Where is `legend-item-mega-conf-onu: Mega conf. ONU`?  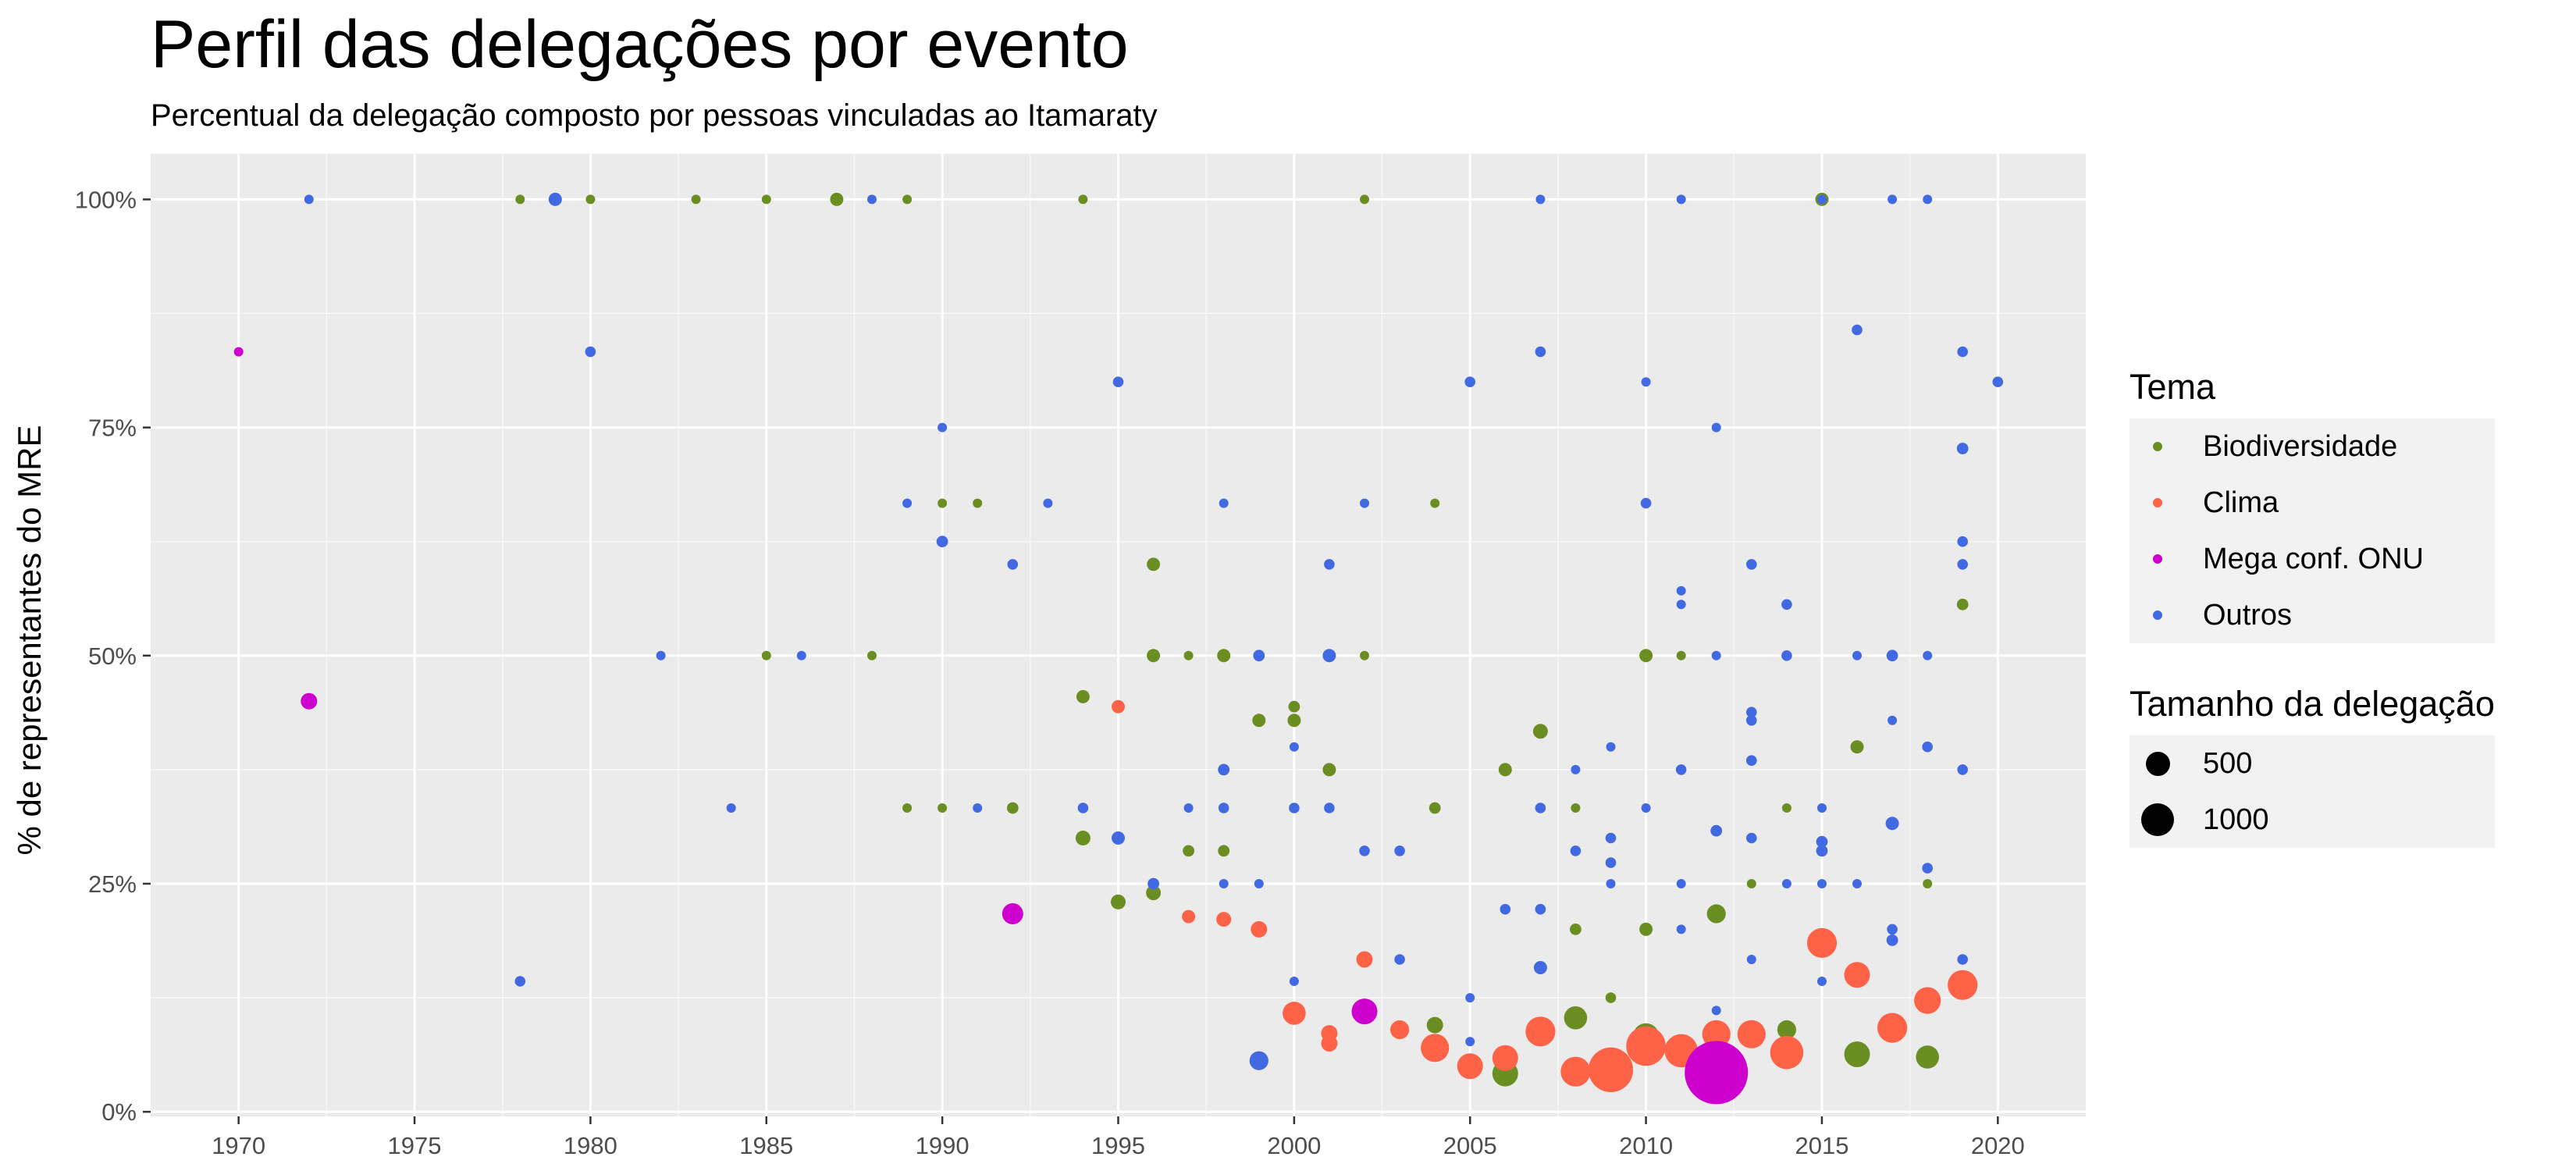 legend-item-mega-conf-onu: Mega conf. ONU is located at coordinates (2312, 559).